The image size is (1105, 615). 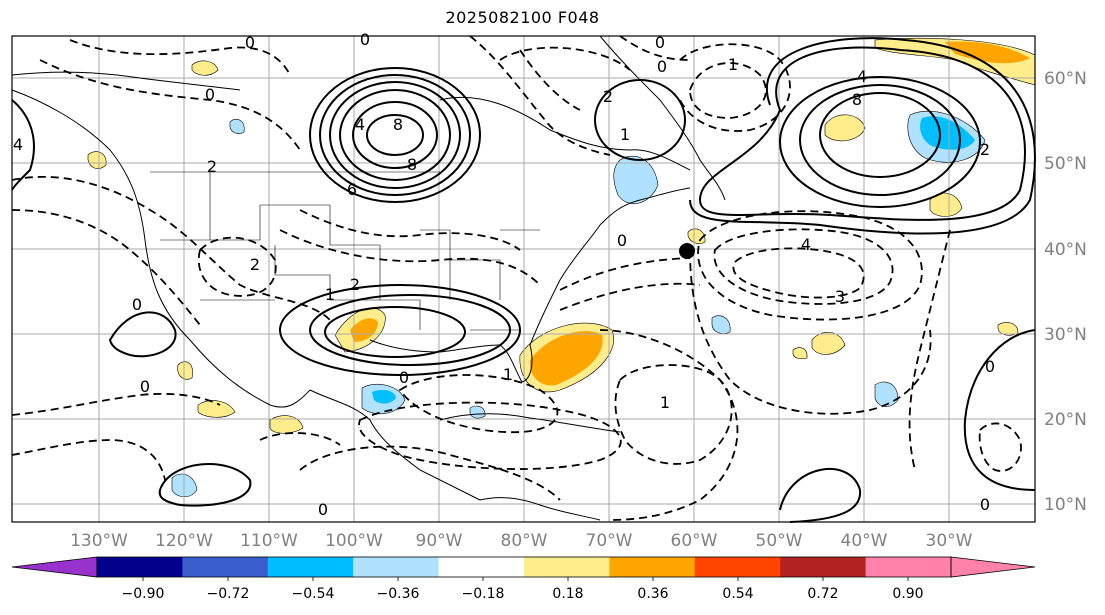 What do you see at coordinates (439, 541) in the screenshot?
I see `longitude-label: 90°W` at bounding box center [439, 541].